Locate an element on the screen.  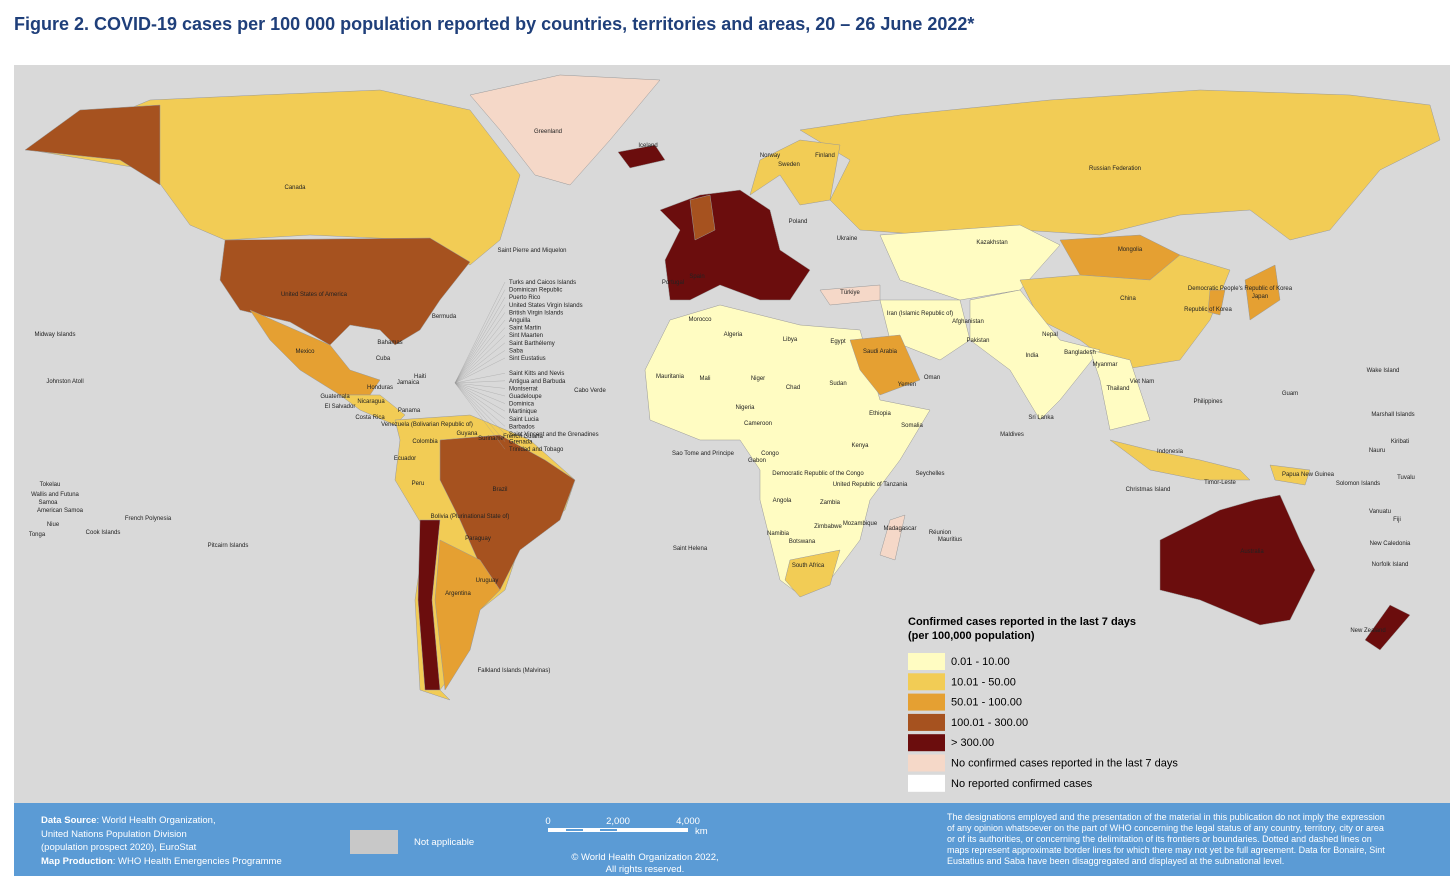
caribbean-label: Antigua and Barbuda is located at coordinates (537, 382).